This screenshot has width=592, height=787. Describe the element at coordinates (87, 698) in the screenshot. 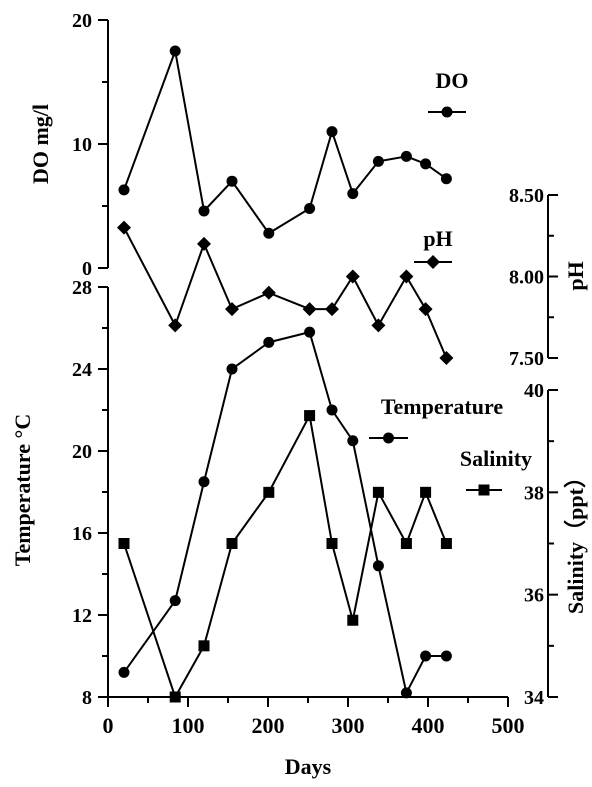

I see `temperature-tick-label: 8` at that location.